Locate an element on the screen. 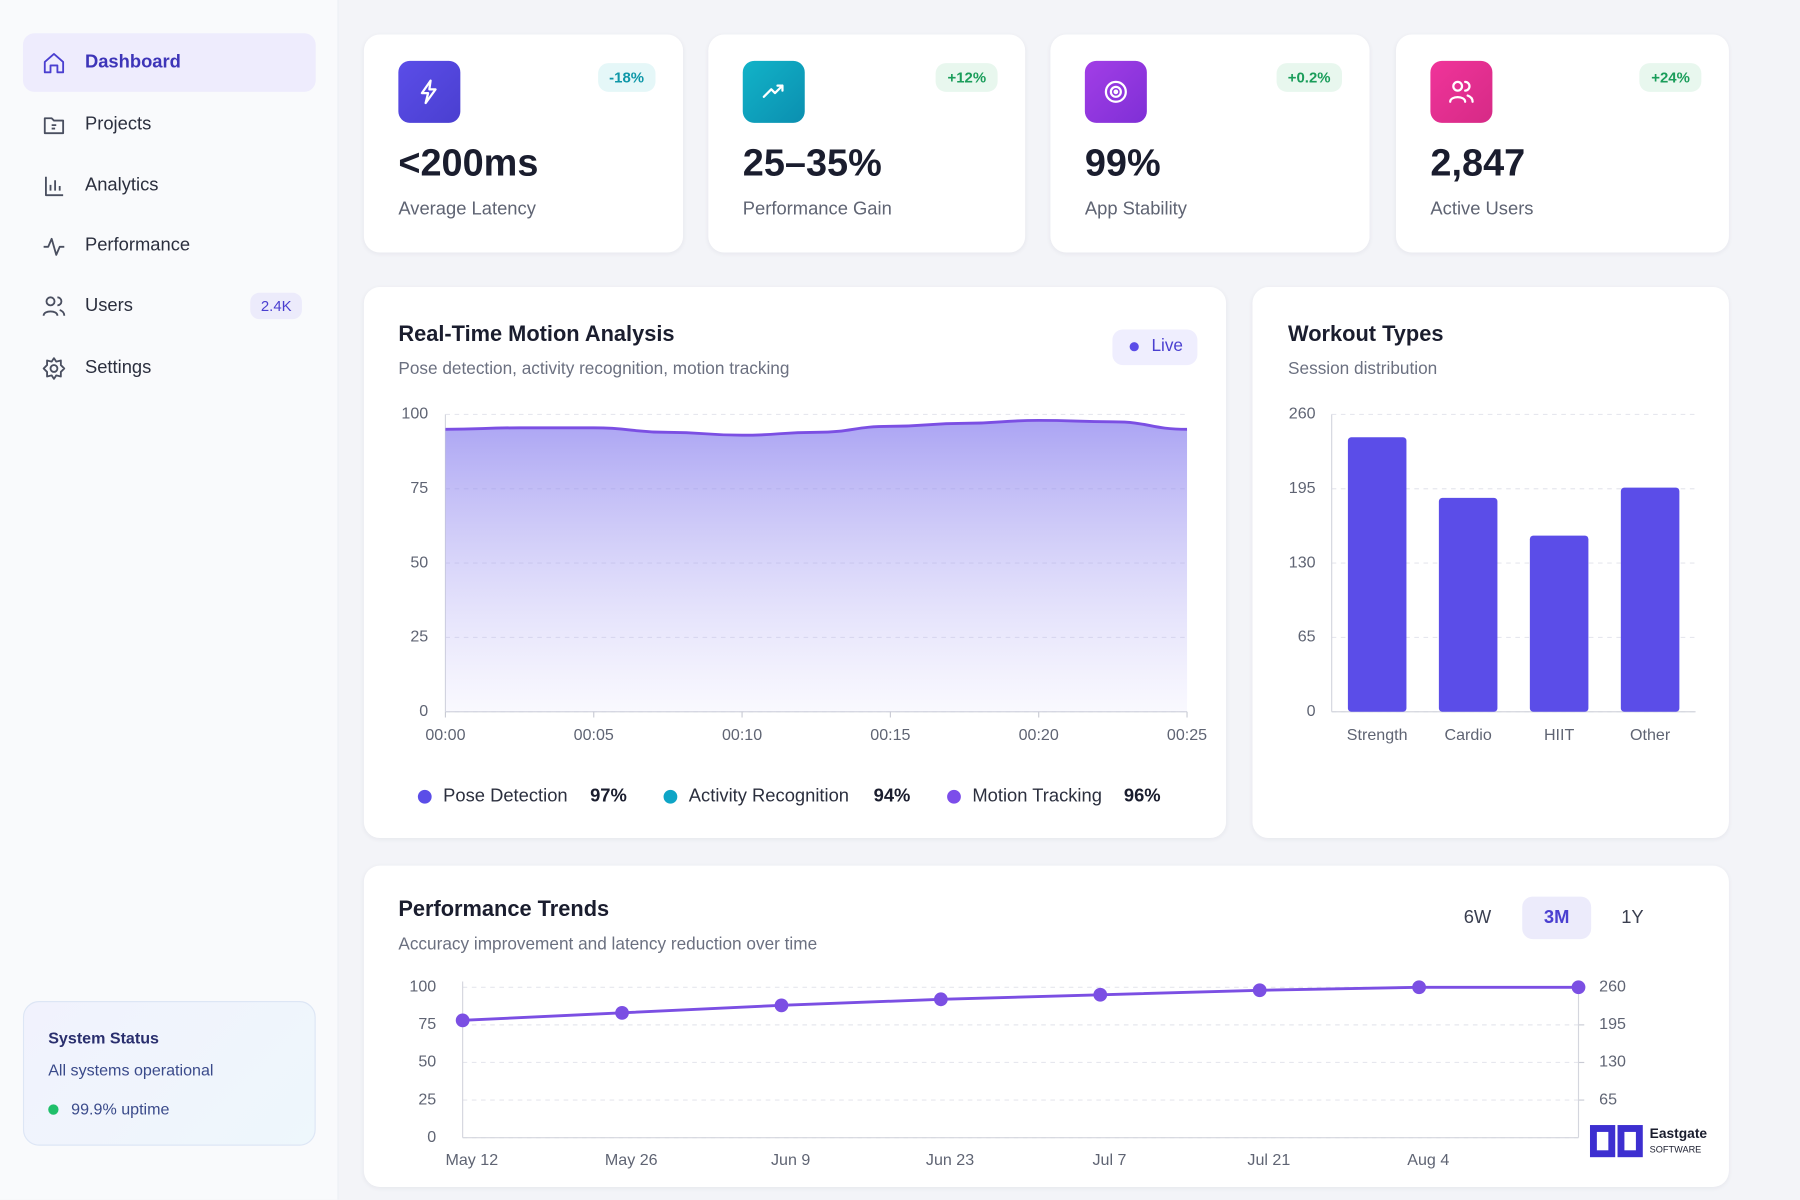 This screenshot has height=1200, width=1800. x-tick-label: 00:25 is located at coordinates (1187, 735).